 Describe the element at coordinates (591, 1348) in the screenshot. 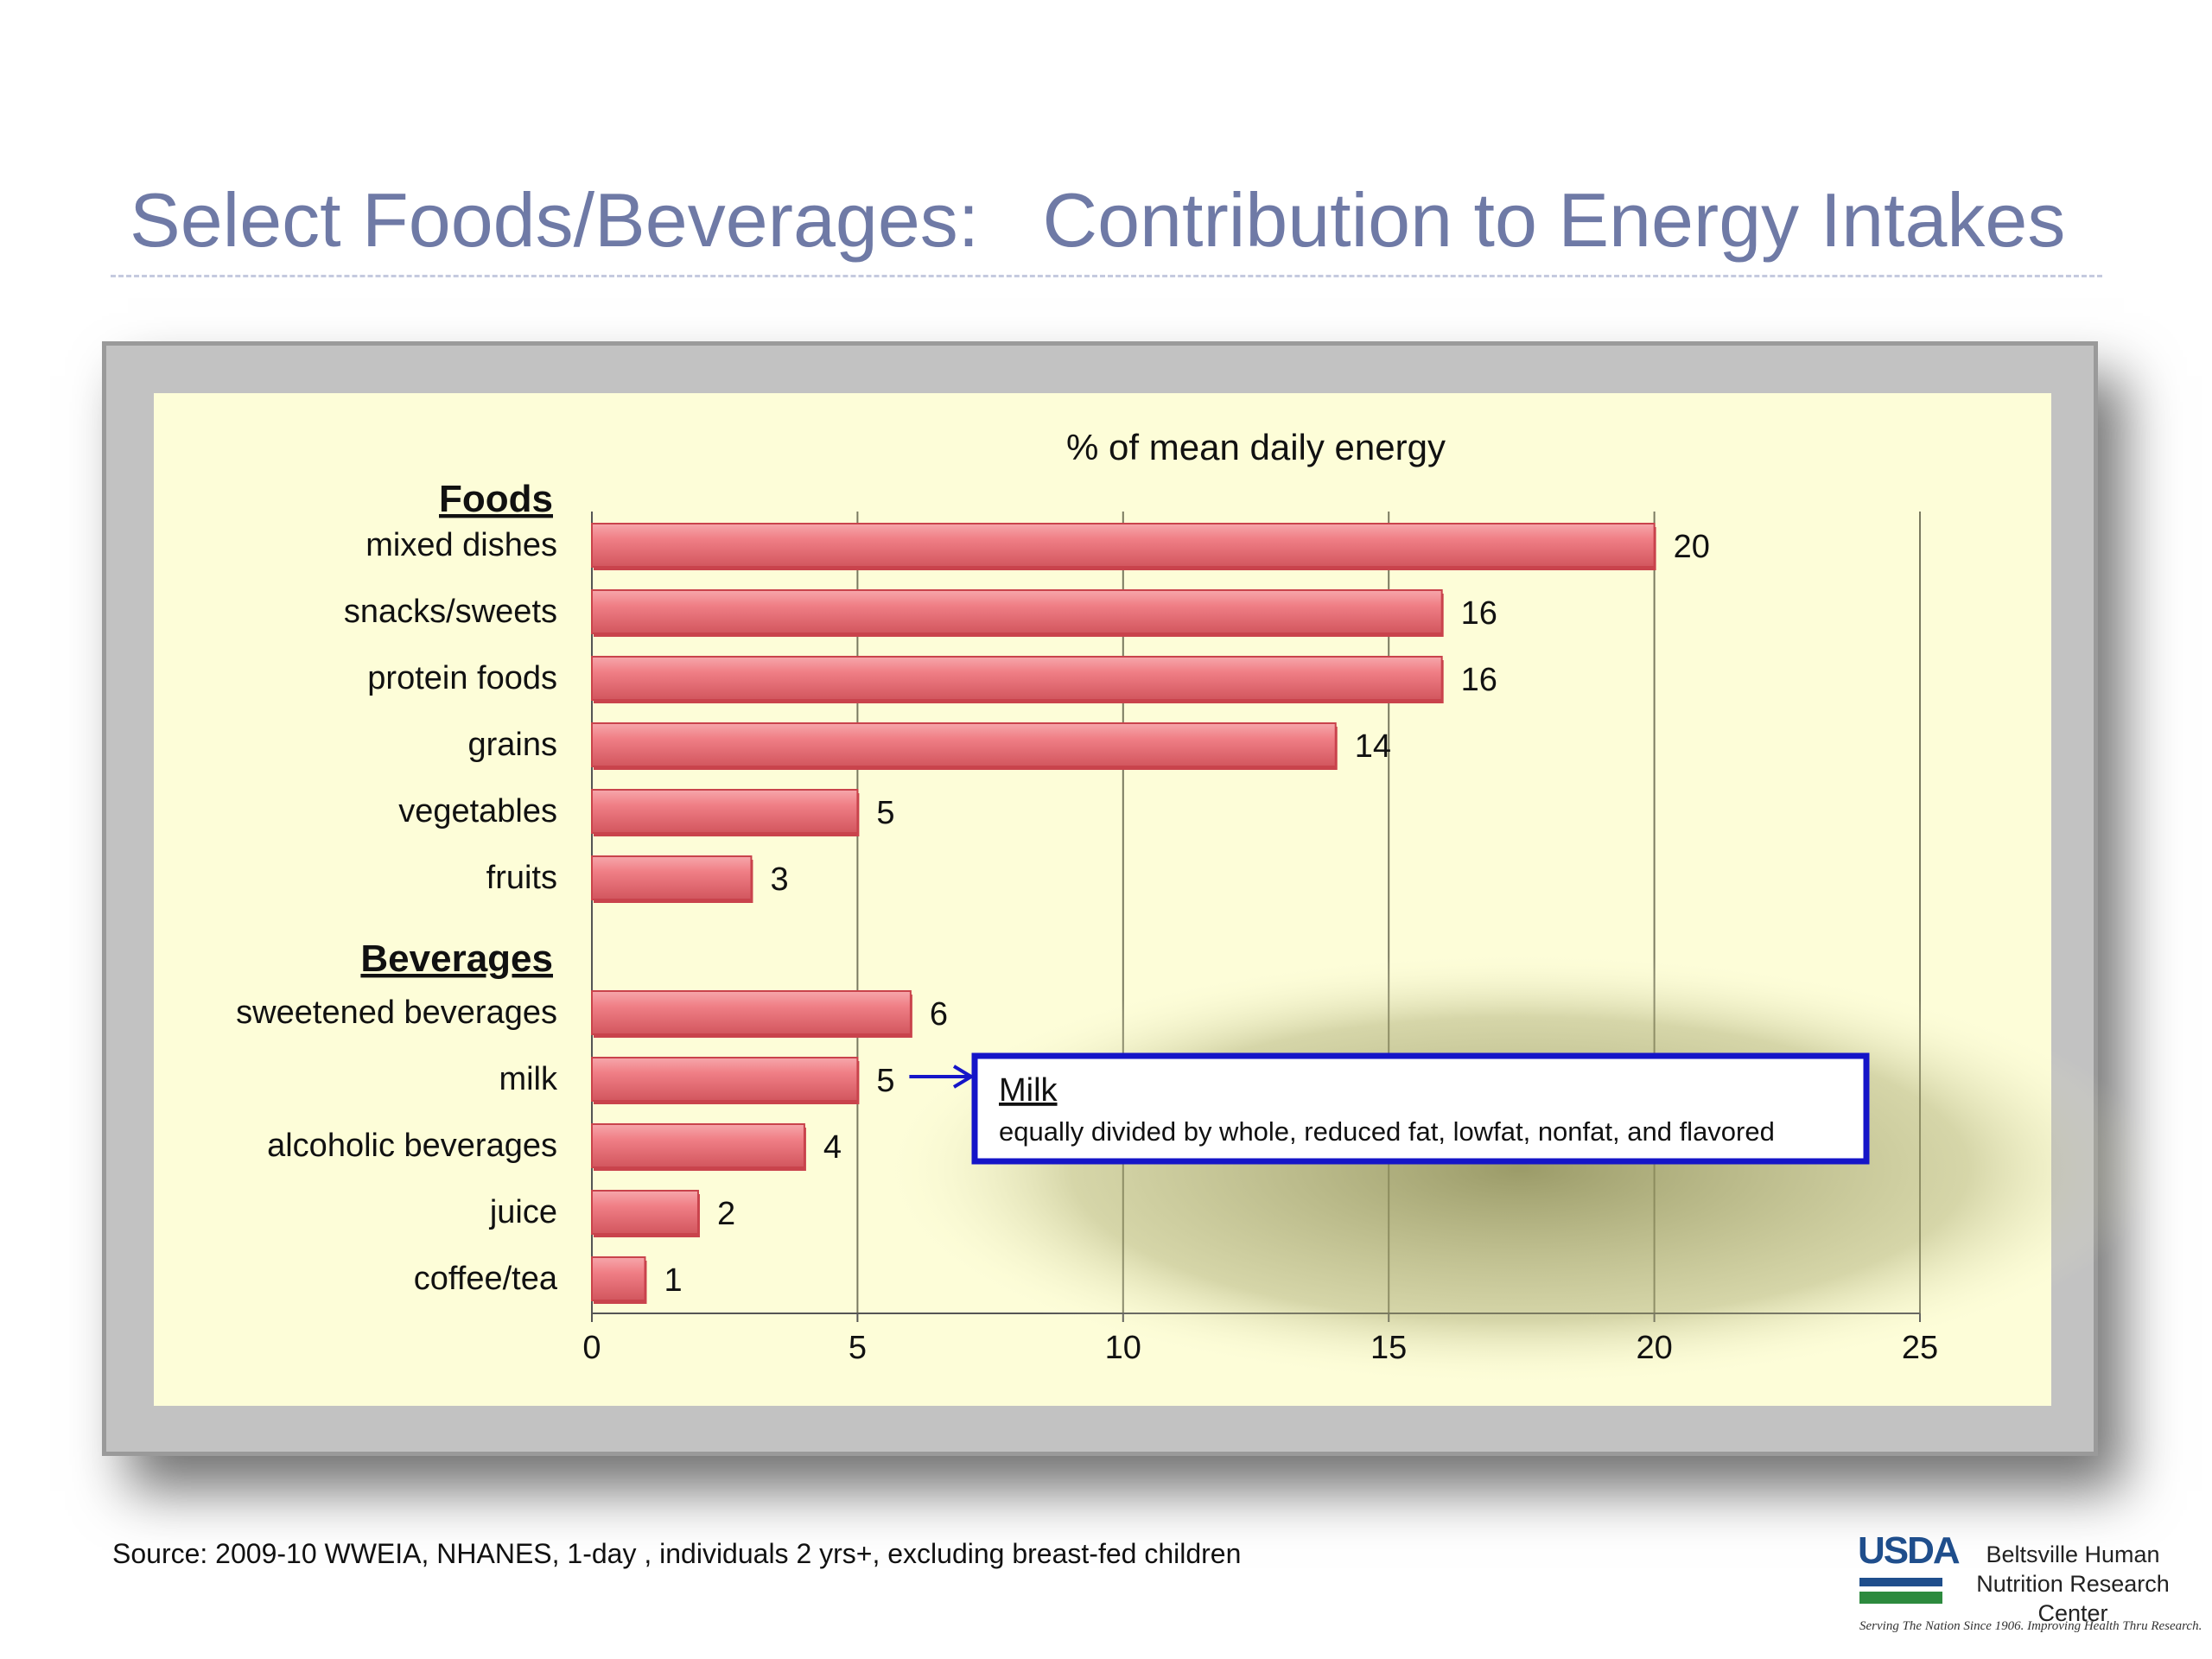

I see `x-tick-label: 0` at that location.